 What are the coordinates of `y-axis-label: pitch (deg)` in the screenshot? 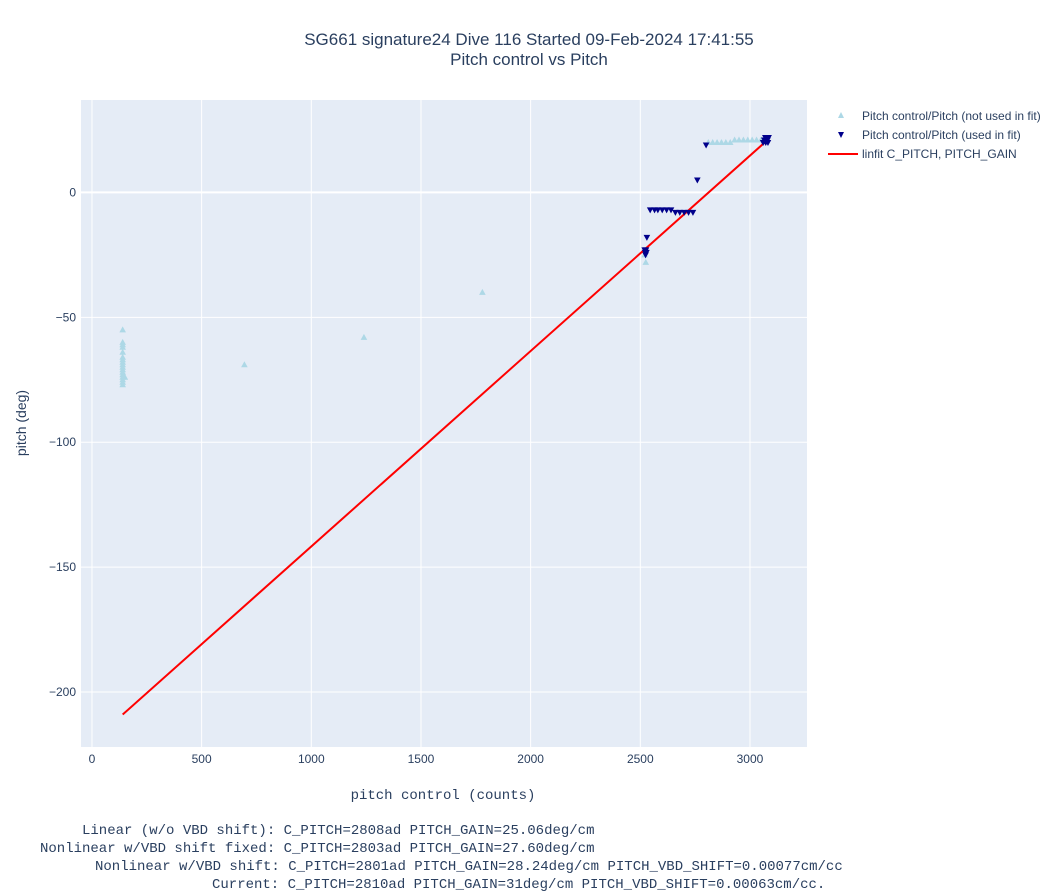 It's located at (21, 423).